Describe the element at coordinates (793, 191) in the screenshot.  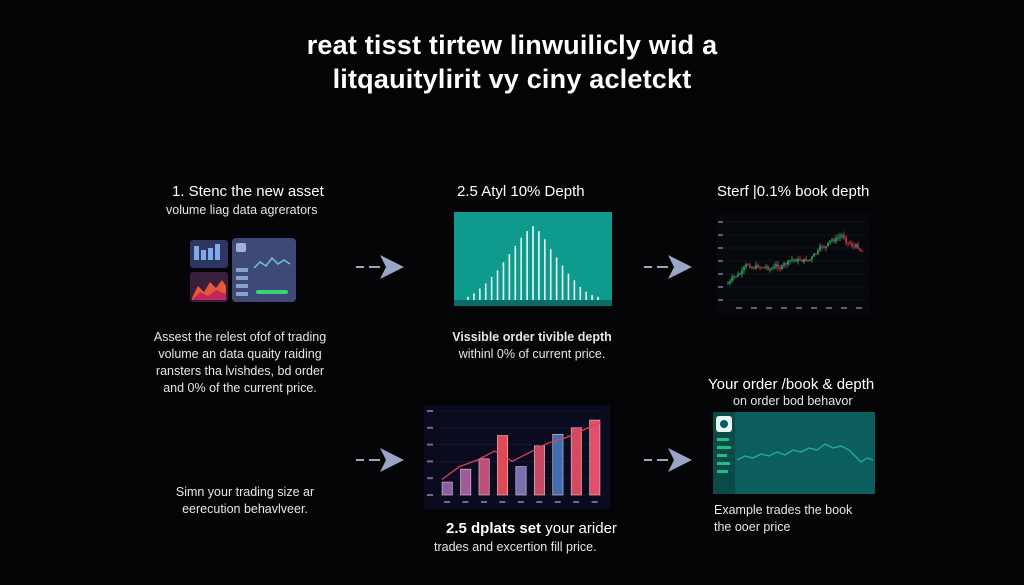
I see `step3-heading: Sterf |0.1% book depth` at that location.